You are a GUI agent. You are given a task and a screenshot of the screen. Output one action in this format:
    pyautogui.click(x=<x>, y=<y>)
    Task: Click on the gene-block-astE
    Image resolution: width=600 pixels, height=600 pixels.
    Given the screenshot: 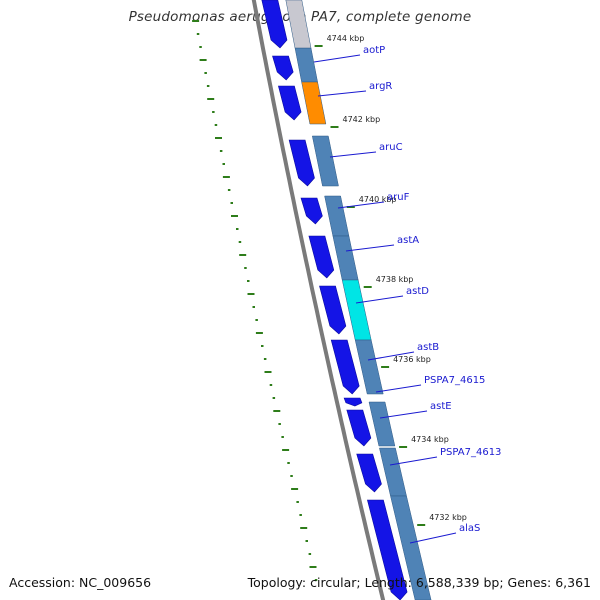 What is the action you would take?
    pyautogui.click(x=393, y=472)
    